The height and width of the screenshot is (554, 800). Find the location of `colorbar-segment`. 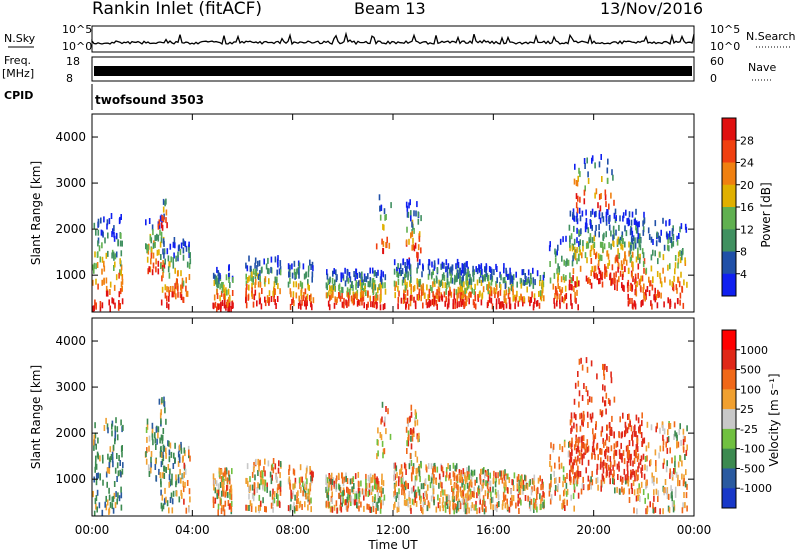

colorbar-segment is located at coordinates (729, 419).